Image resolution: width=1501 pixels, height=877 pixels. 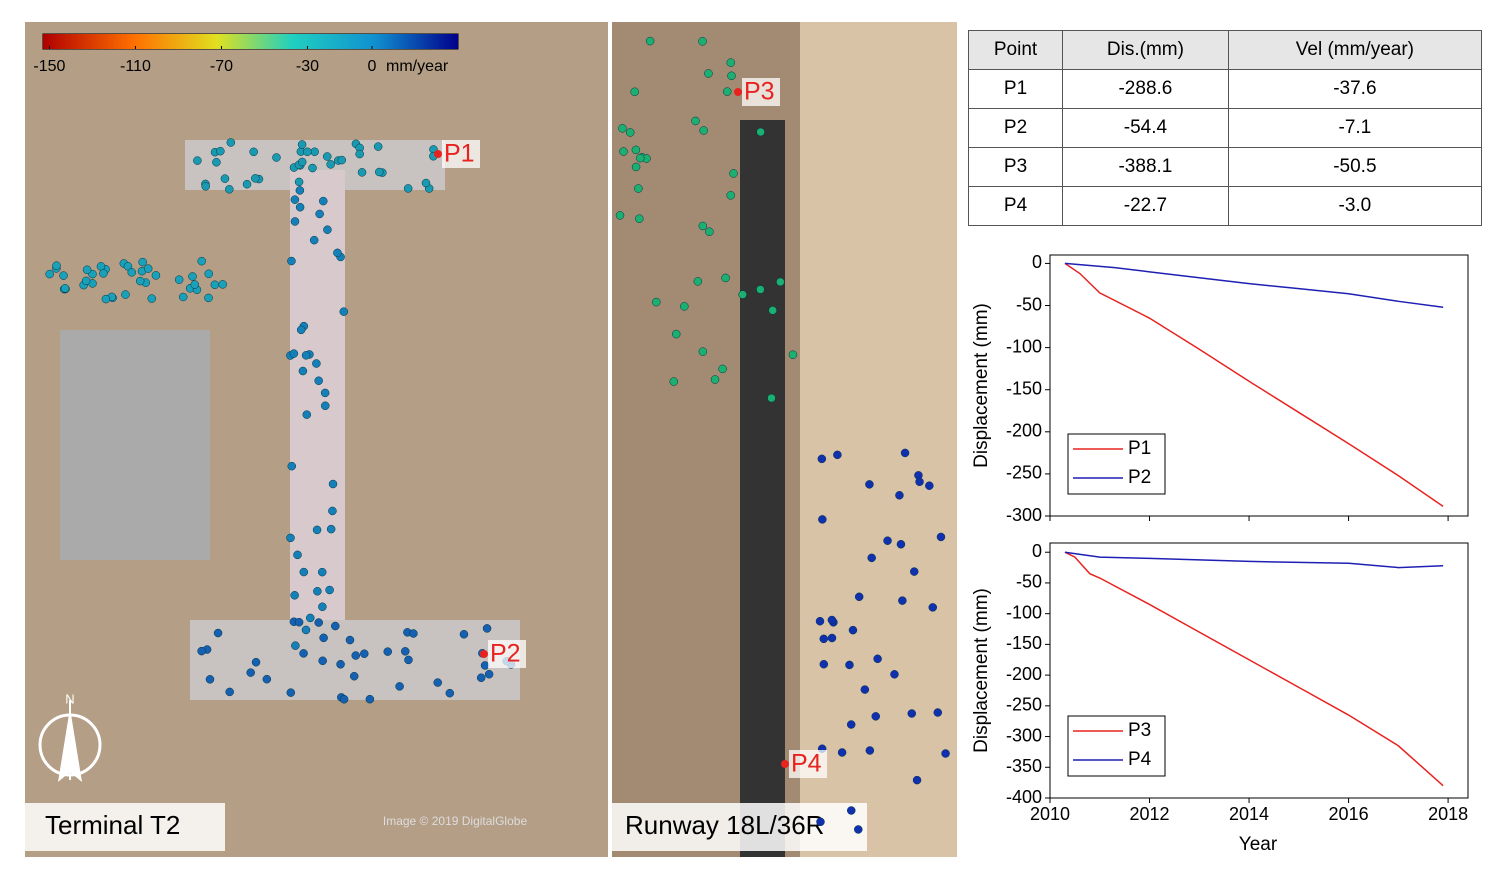 I want to click on point-label: P2, so click(x=505, y=654).